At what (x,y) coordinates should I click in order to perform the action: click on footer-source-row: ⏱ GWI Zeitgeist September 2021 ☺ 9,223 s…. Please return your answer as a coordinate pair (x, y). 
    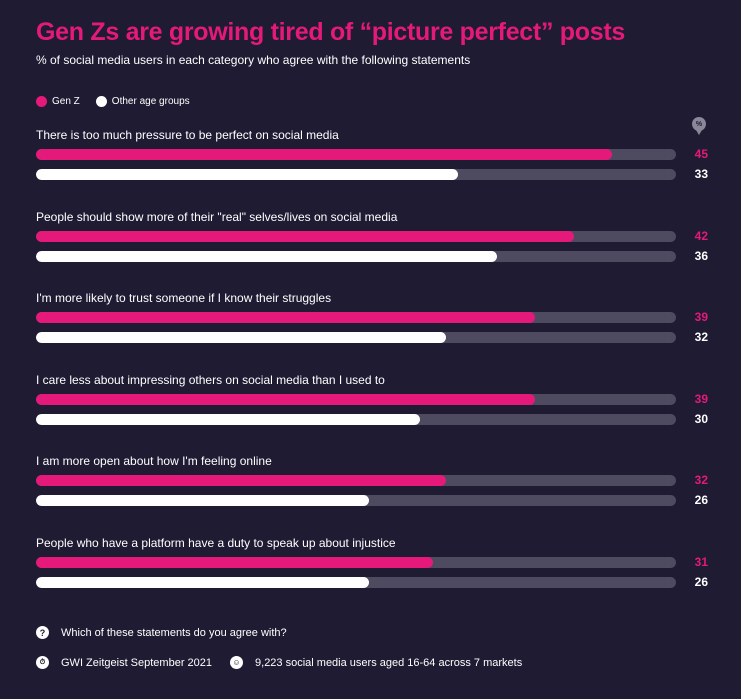
    Looking at the image, I should click on (279, 662).